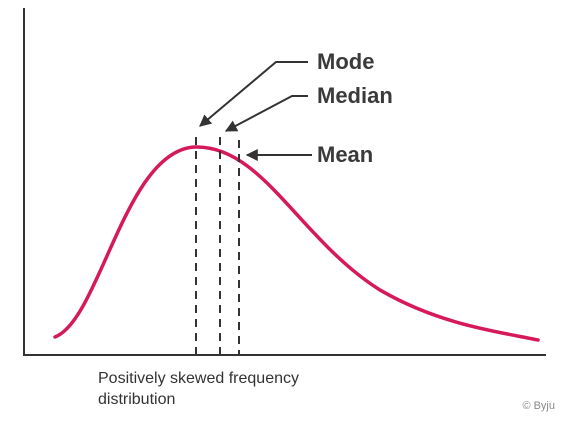  Describe the element at coordinates (355, 95) in the screenshot. I see `median-label: Median` at that location.